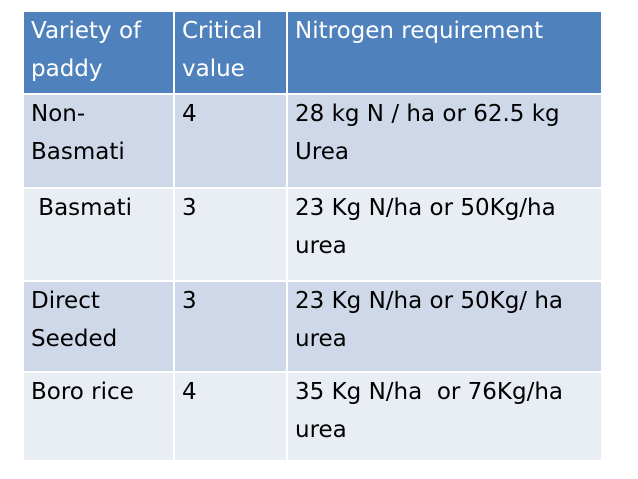 The image size is (638, 479). What do you see at coordinates (444, 141) in the screenshot?
I see `cell-nitrogen-requirement: 28 kg N / ha or 62.5 kg Urea` at bounding box center [444, 141].